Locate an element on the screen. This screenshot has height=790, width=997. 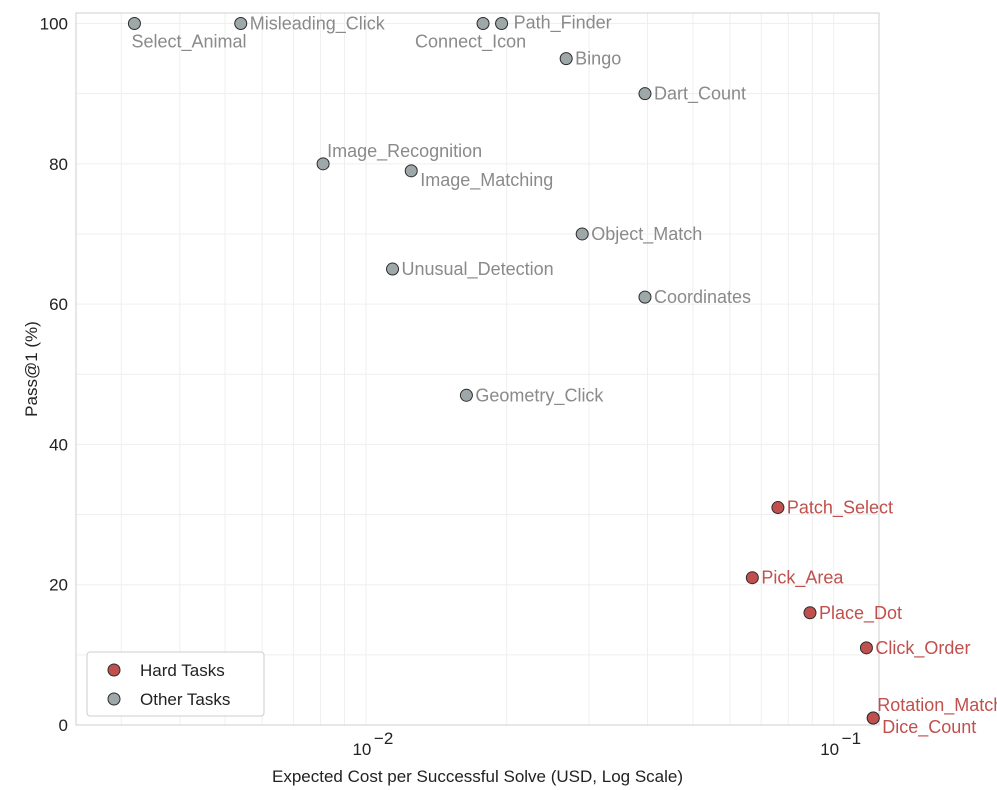
point-object-match is located at coordinates (582, 234).